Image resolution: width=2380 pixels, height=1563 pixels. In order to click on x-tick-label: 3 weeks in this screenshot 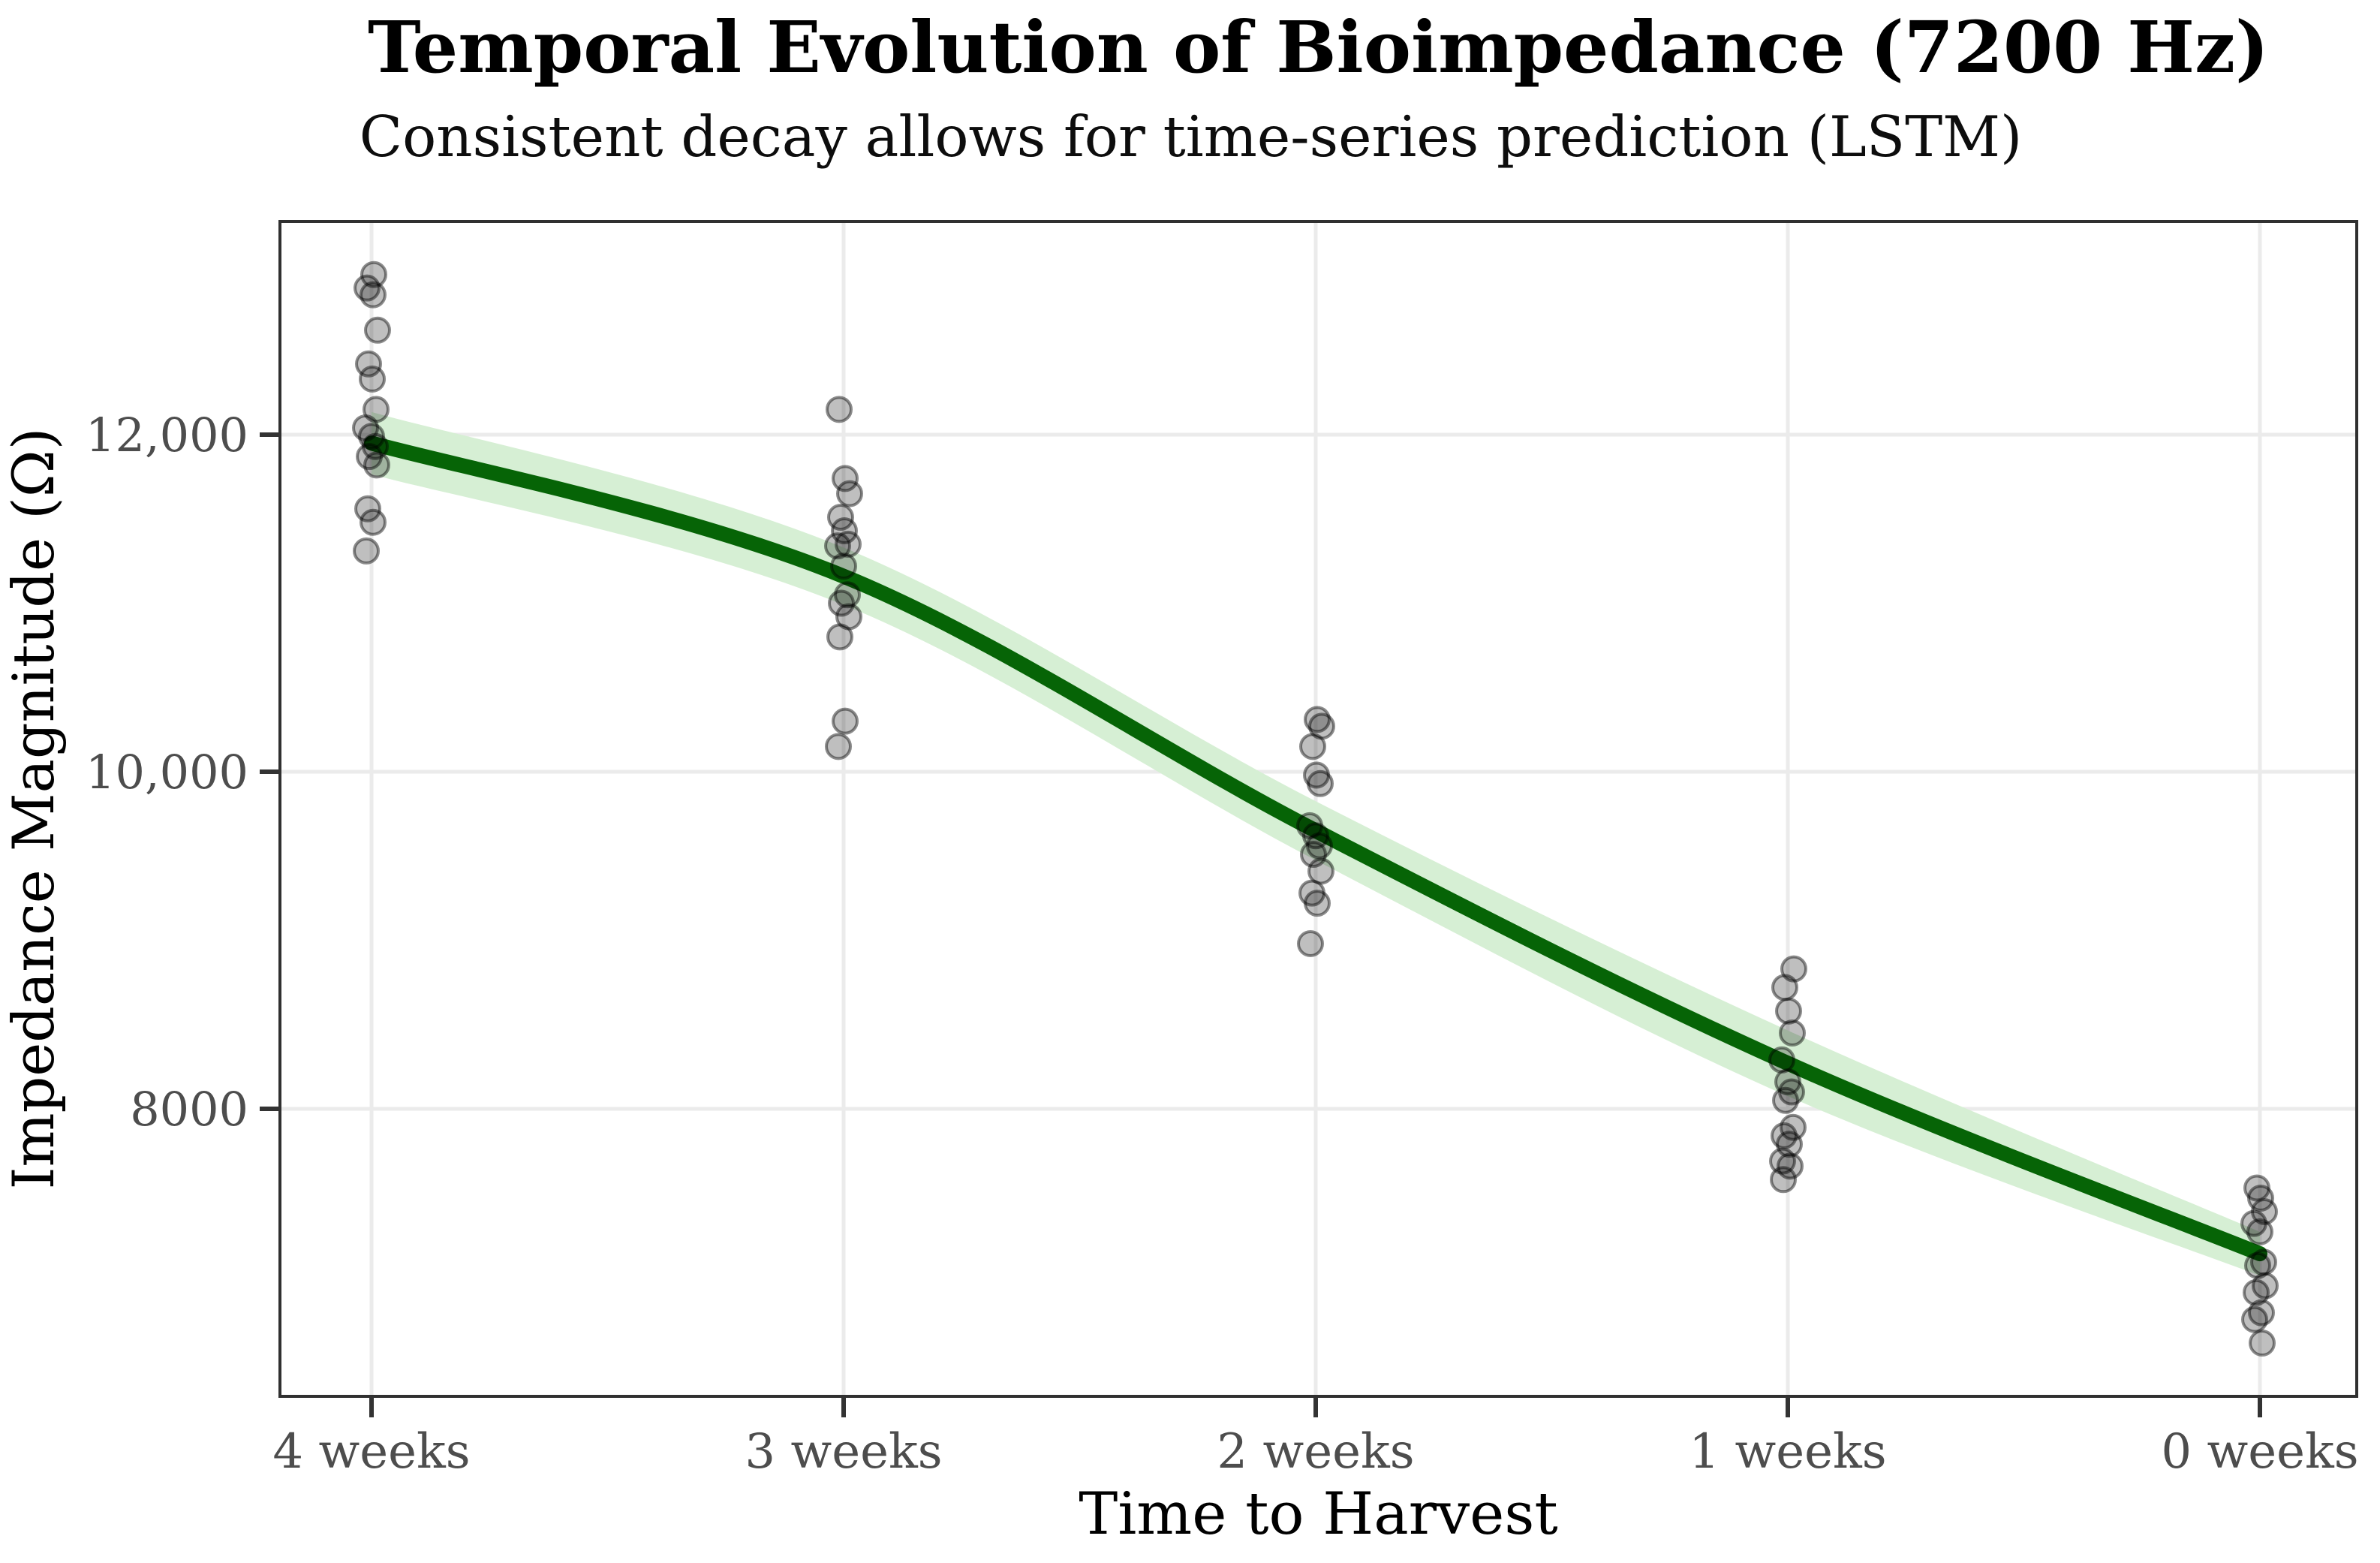, I will do `click(843, 1452)`.